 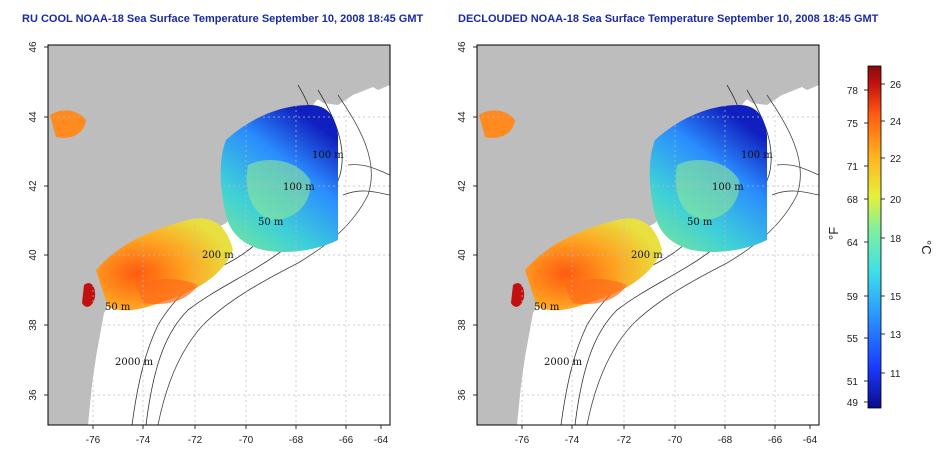 I want to click on celsius-tick-label: 11, so click(x=895, y=374).